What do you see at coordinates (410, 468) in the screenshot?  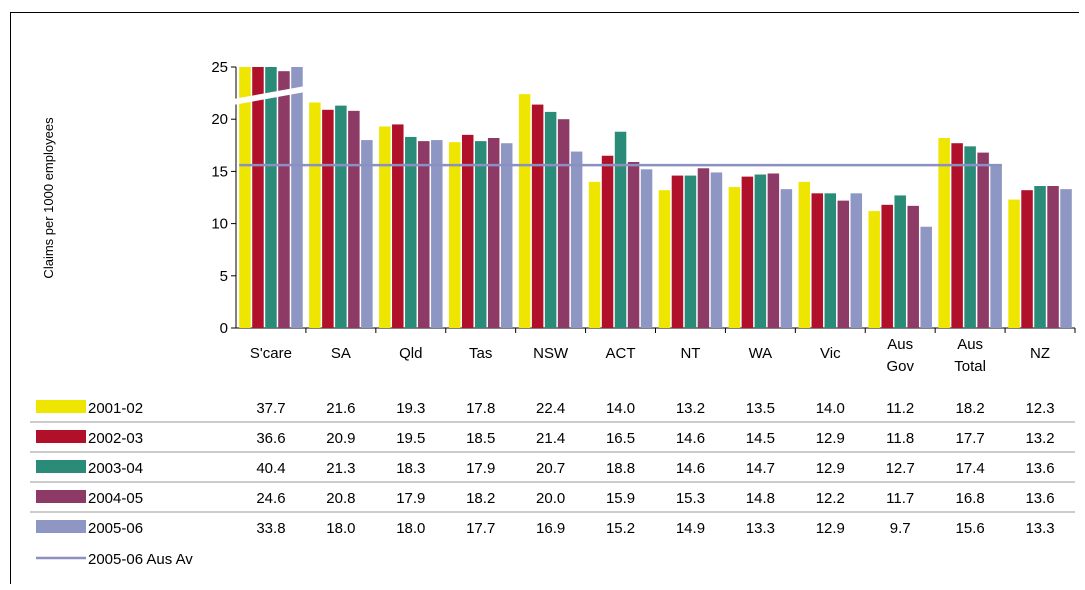 I see `data-table-value: 18.3` at bounding box center [410, 468].